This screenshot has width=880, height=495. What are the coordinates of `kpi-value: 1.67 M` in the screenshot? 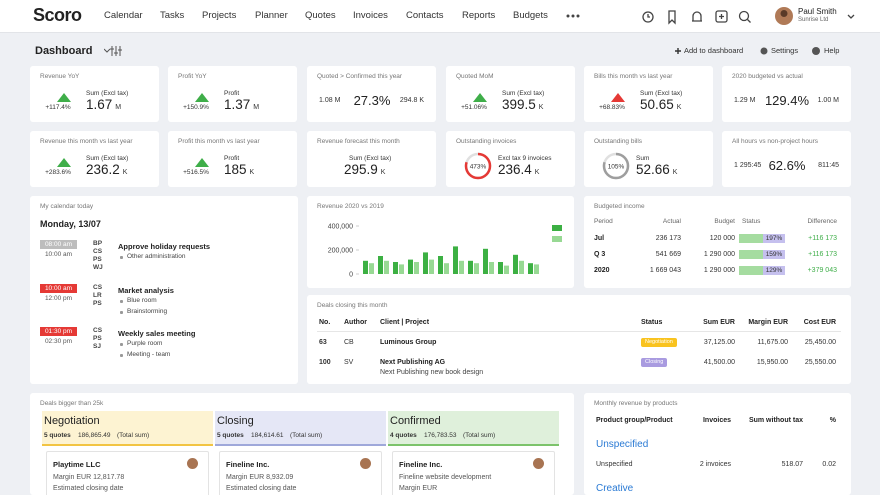 It's located at (103, 104).